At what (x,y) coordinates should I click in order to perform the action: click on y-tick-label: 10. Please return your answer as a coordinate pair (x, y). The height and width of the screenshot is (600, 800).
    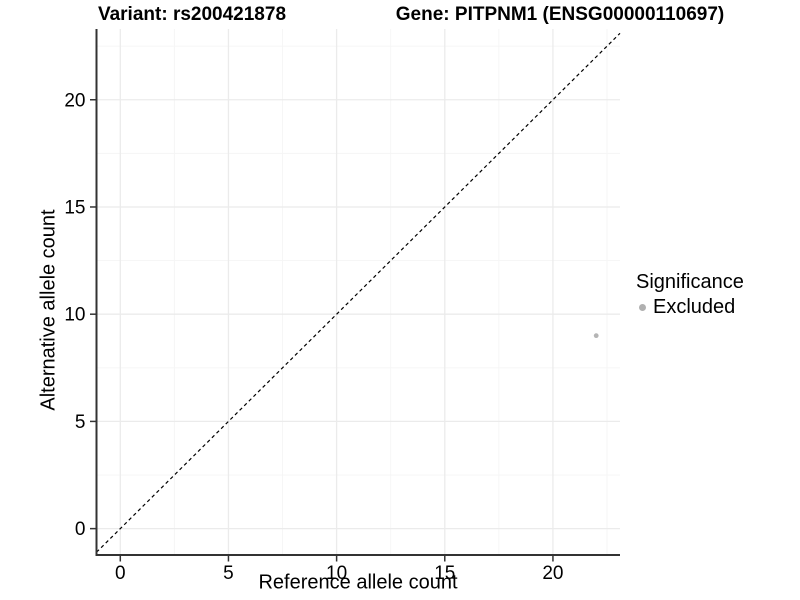
    Looking at the image, I should click on (74, 315).